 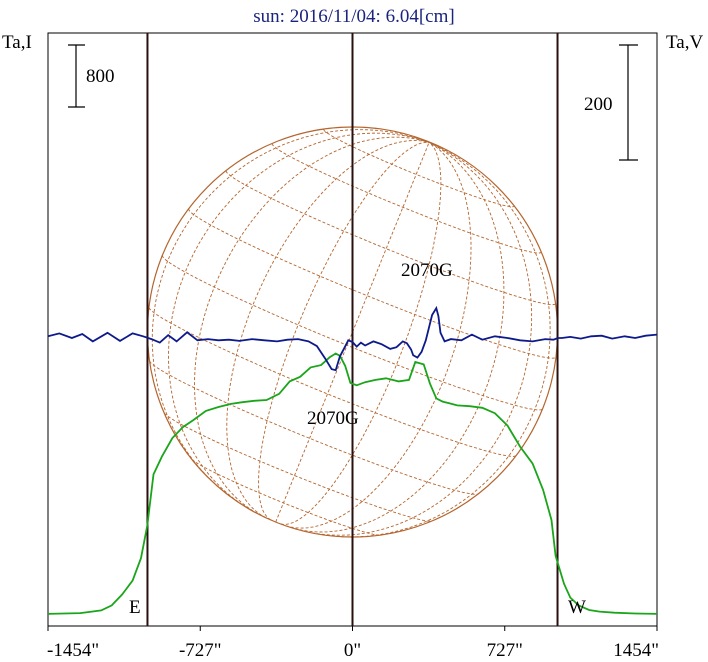 I want to click on right-scale-bar: 200, so click(x=611, y=102).